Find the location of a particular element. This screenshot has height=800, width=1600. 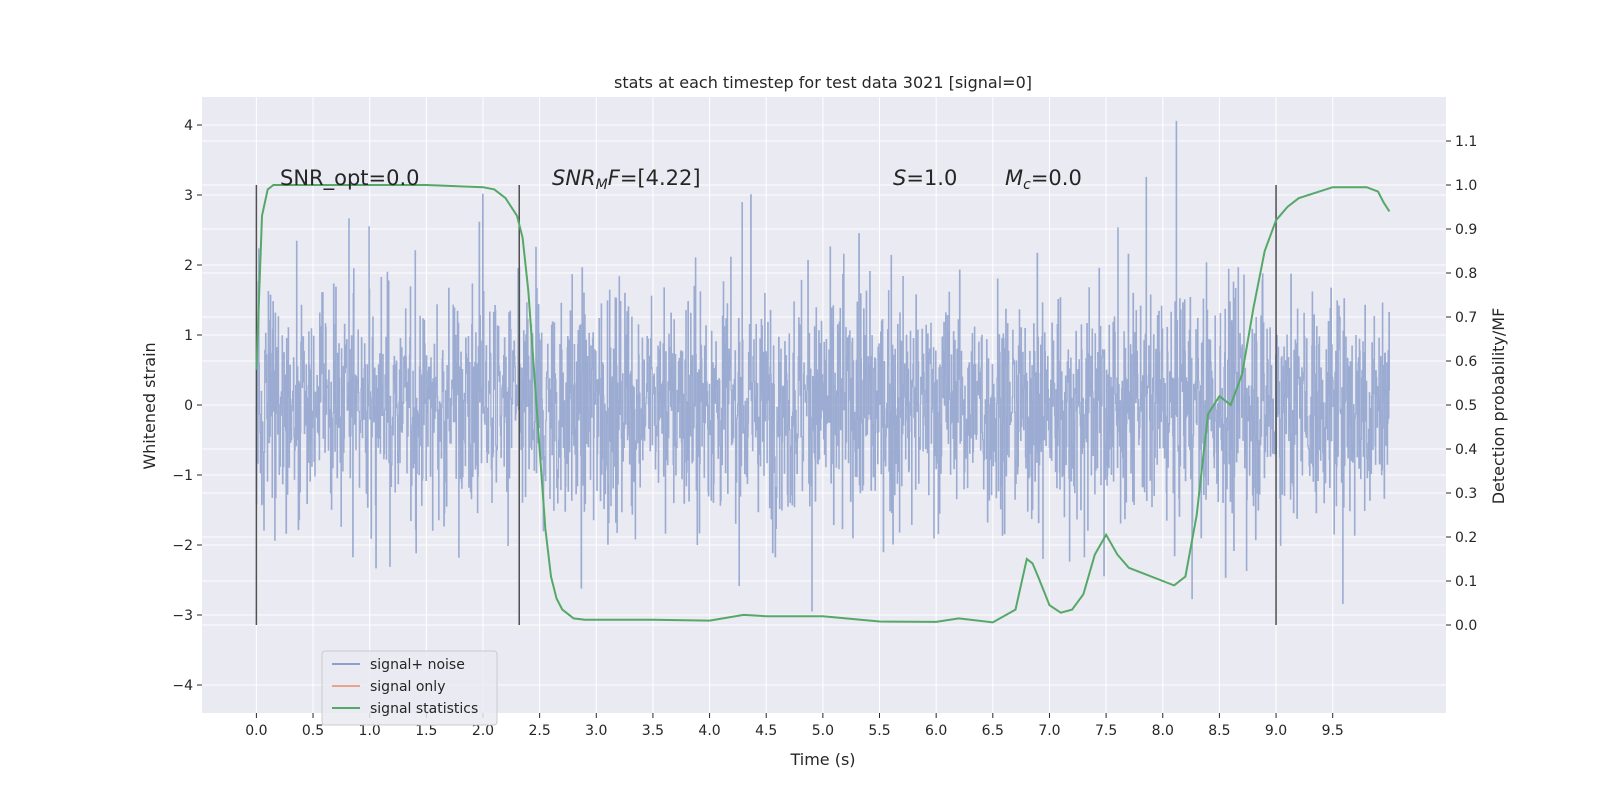

x-tick-label: 3.0 is located at coordinates (596, 731).